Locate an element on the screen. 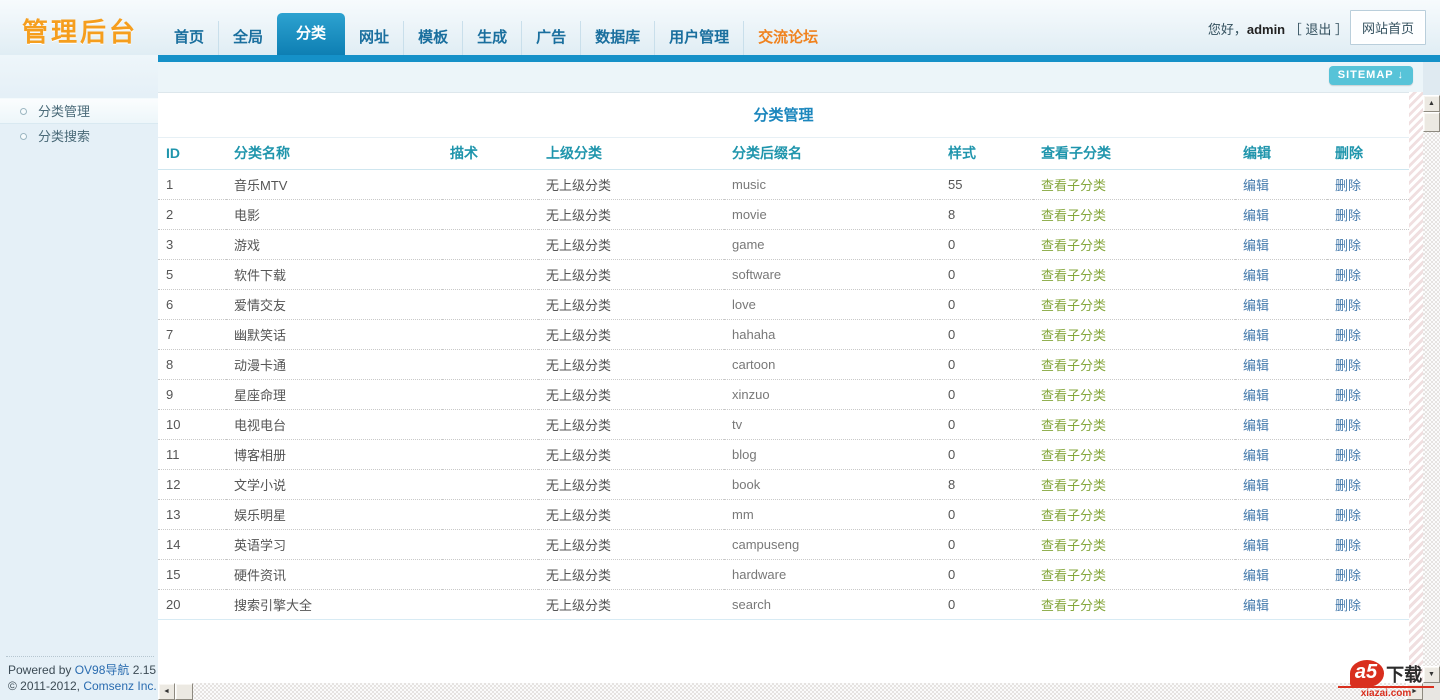  sidebar-item-category-manage: 分类管理 is located at coordinates (79, 111).